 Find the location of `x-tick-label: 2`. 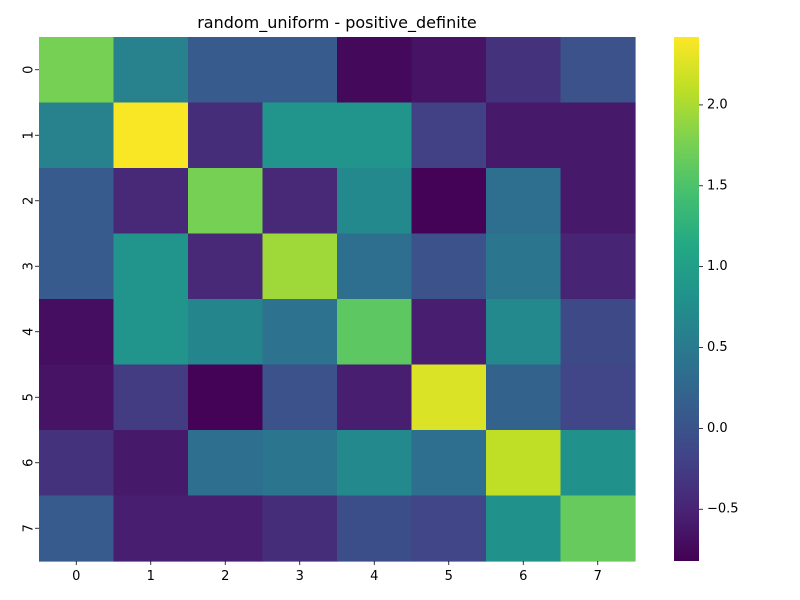

x-tick-label: 2 is located at coordinates (225, 576).